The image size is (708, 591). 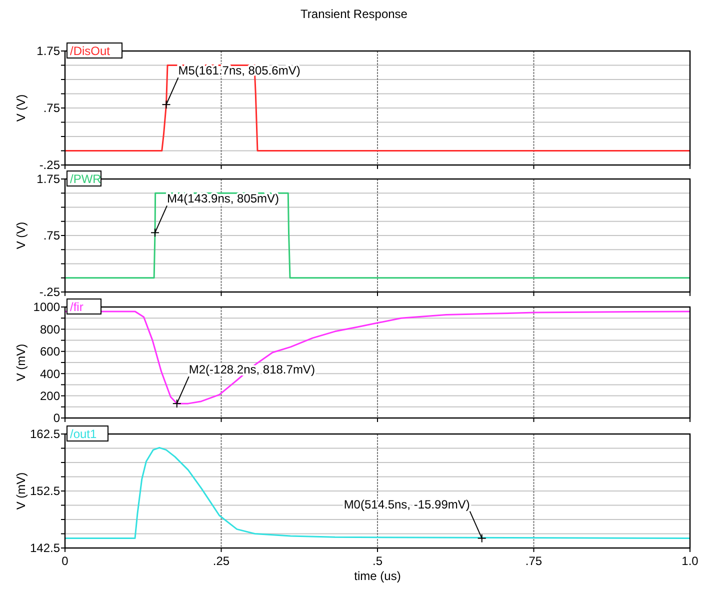 I want to click on x-tick-label: .25, so click(x=221, y=561).